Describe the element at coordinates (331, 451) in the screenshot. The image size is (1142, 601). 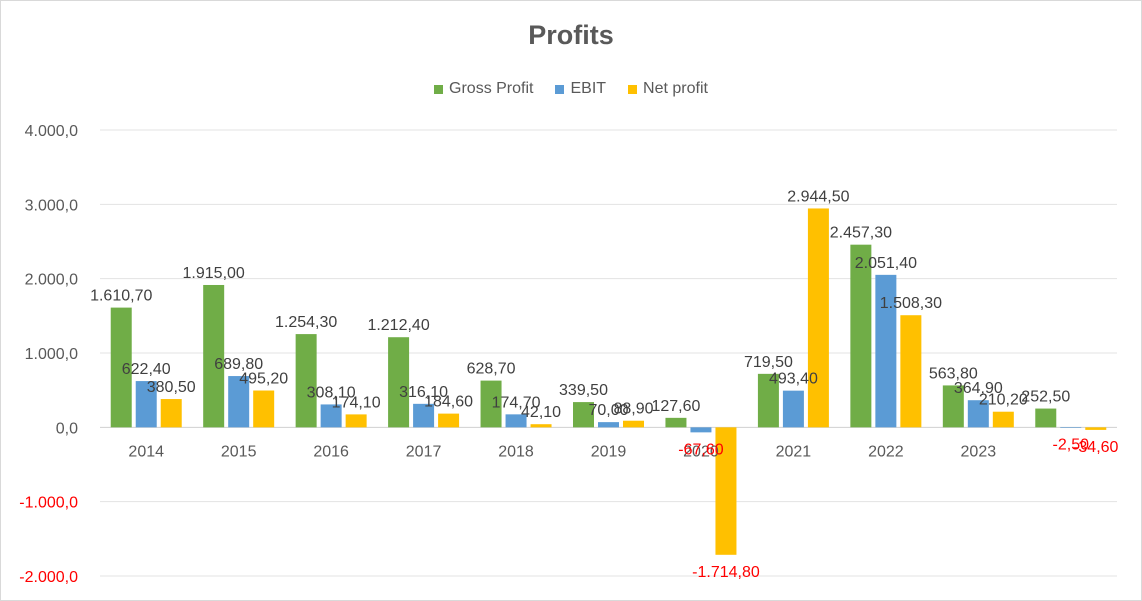
I see `x-tick-label: 2016` at that location.